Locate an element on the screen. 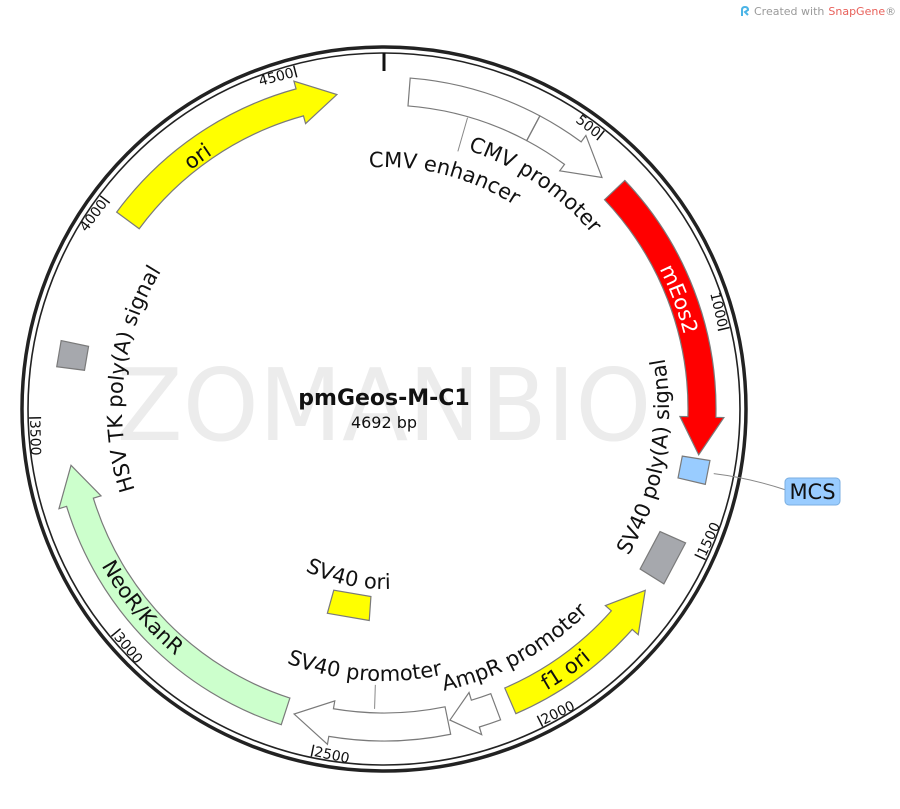  feature-cmv-enhancer is located at coordinates (474, 109).